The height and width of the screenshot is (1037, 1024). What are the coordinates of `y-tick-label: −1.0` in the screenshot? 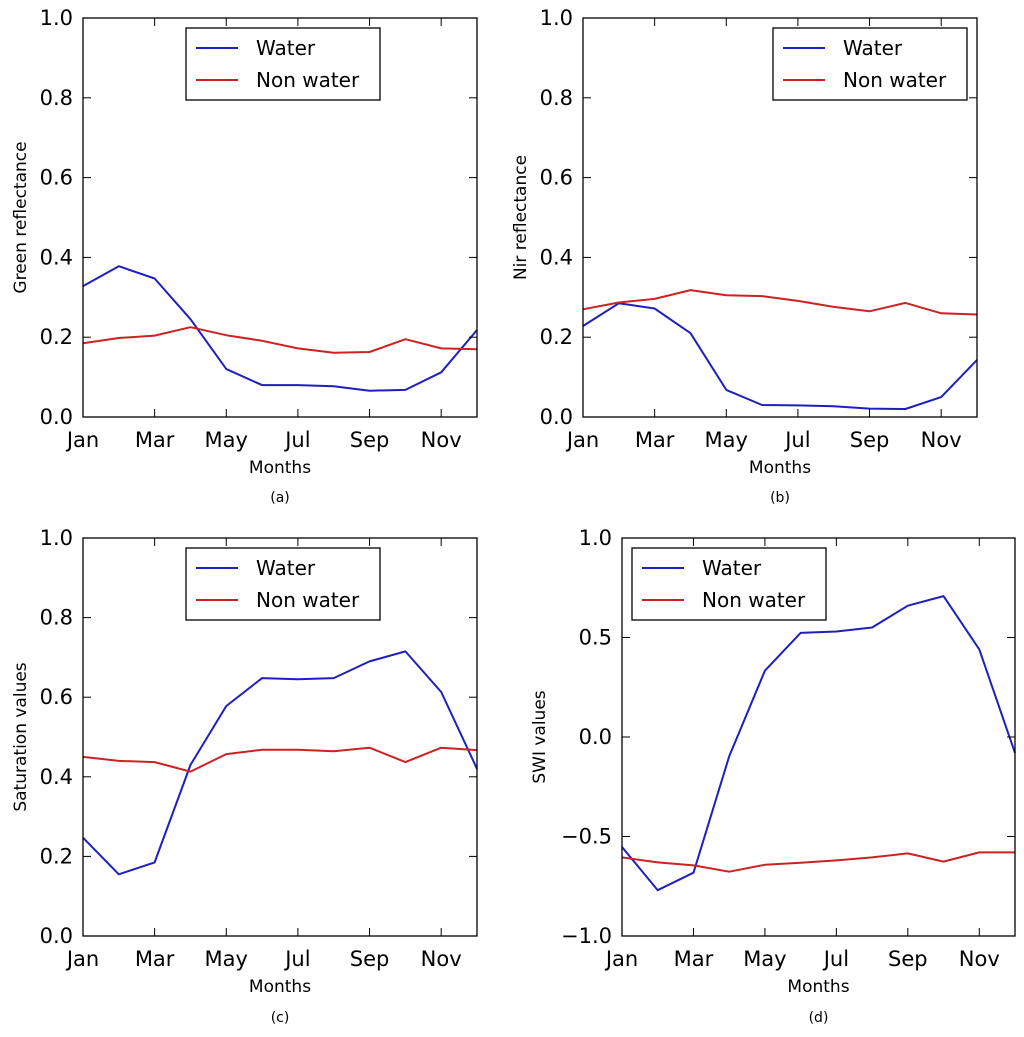 It's located at (586, 936).